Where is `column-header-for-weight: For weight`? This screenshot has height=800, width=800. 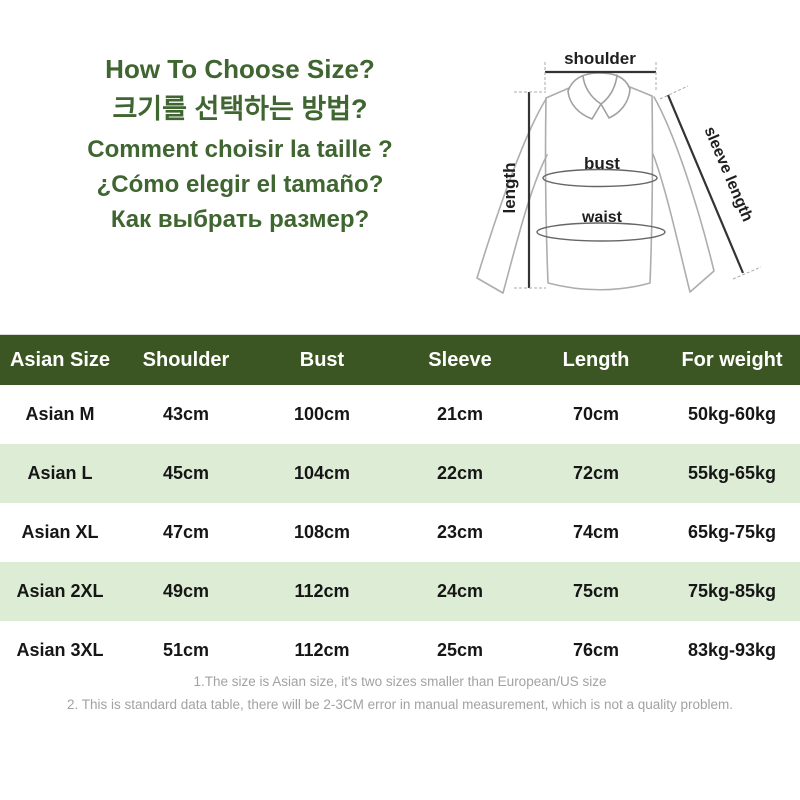
column-header-for-weight: For weight is located at coordinates (732, 359).